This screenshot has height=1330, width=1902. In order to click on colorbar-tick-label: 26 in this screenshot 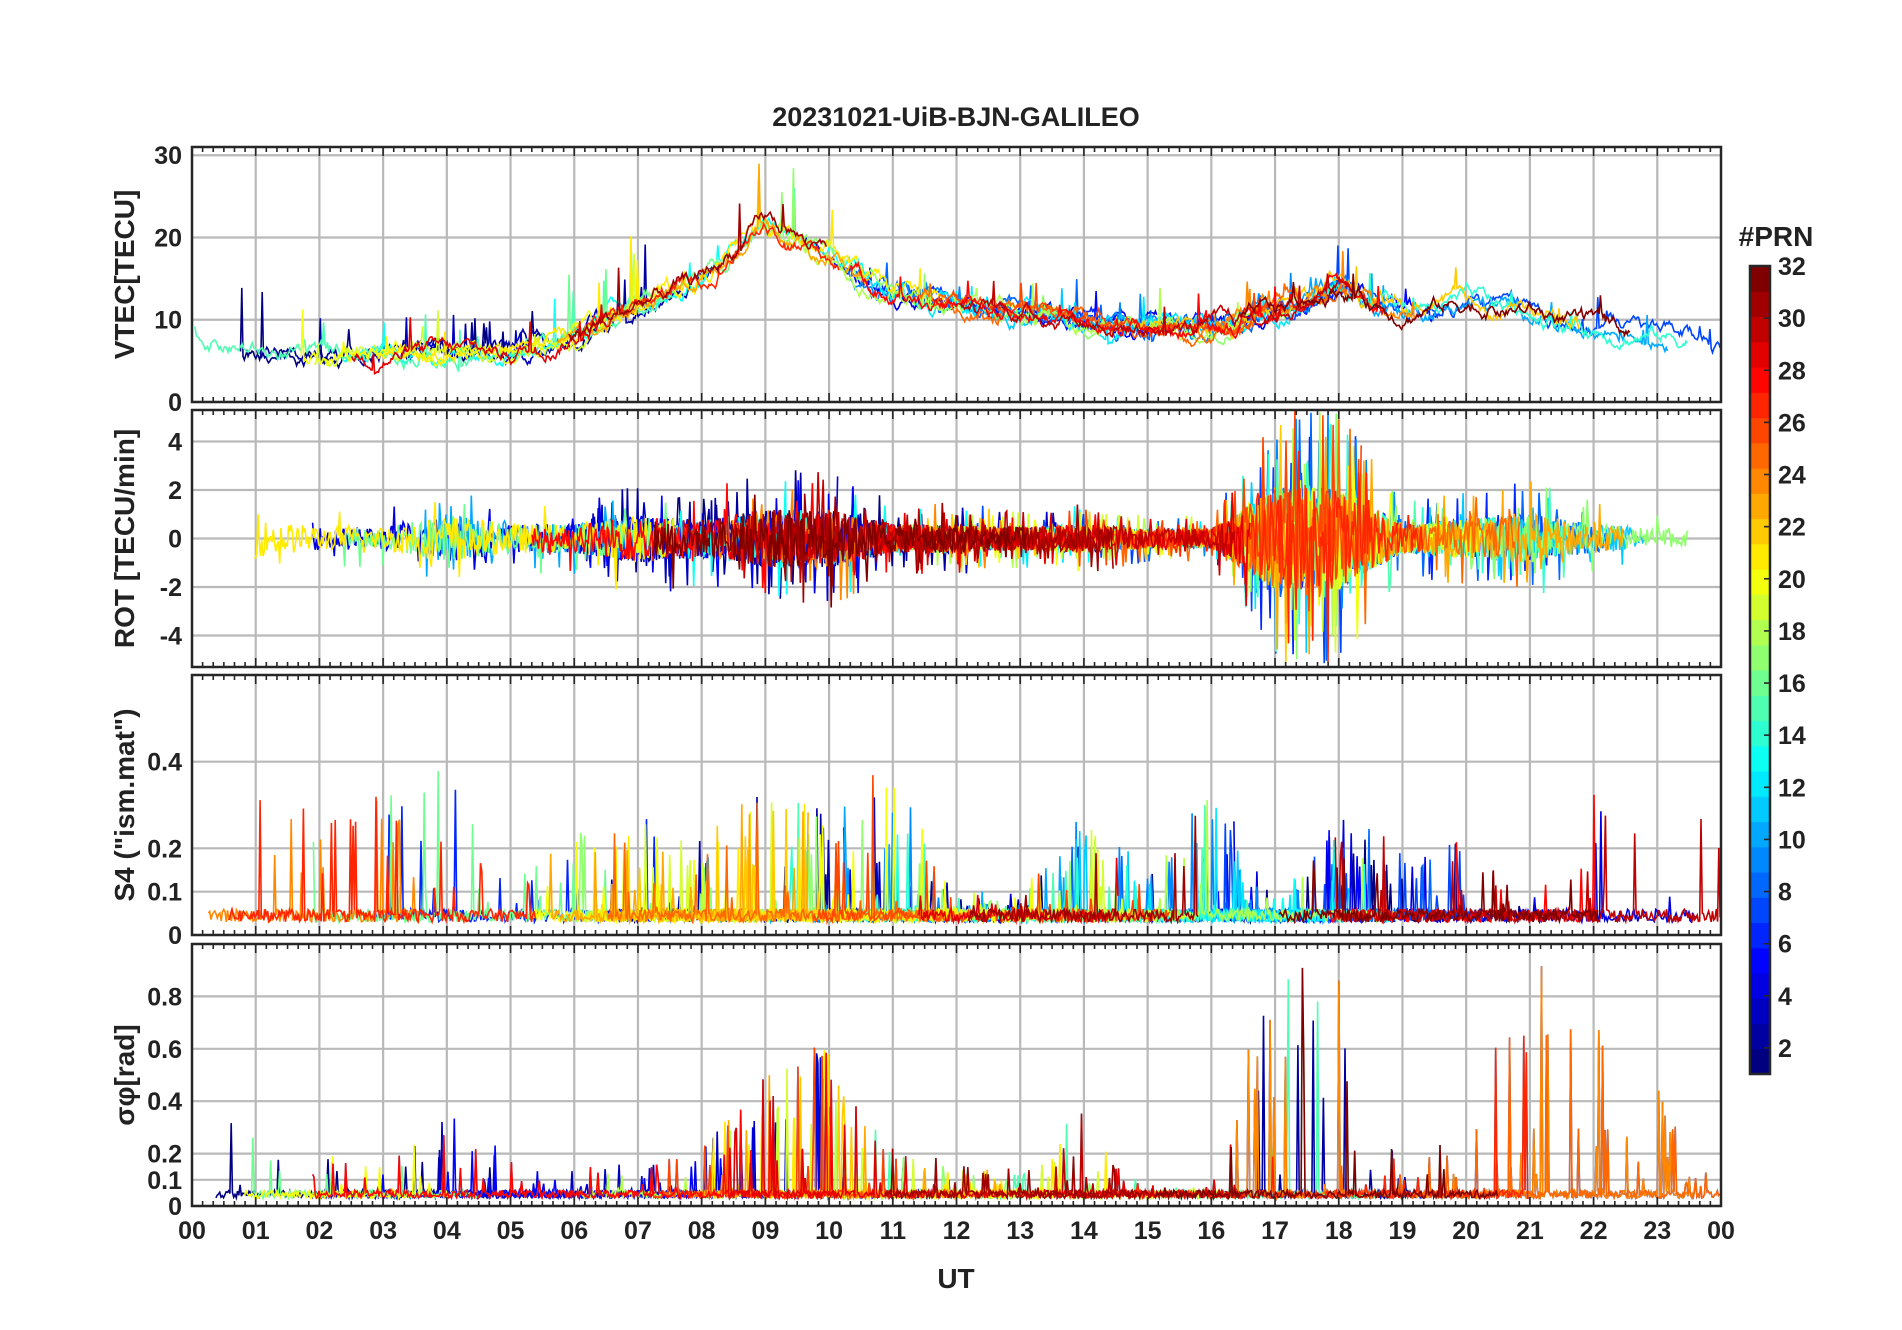, I will do `click(1792, 423)`.